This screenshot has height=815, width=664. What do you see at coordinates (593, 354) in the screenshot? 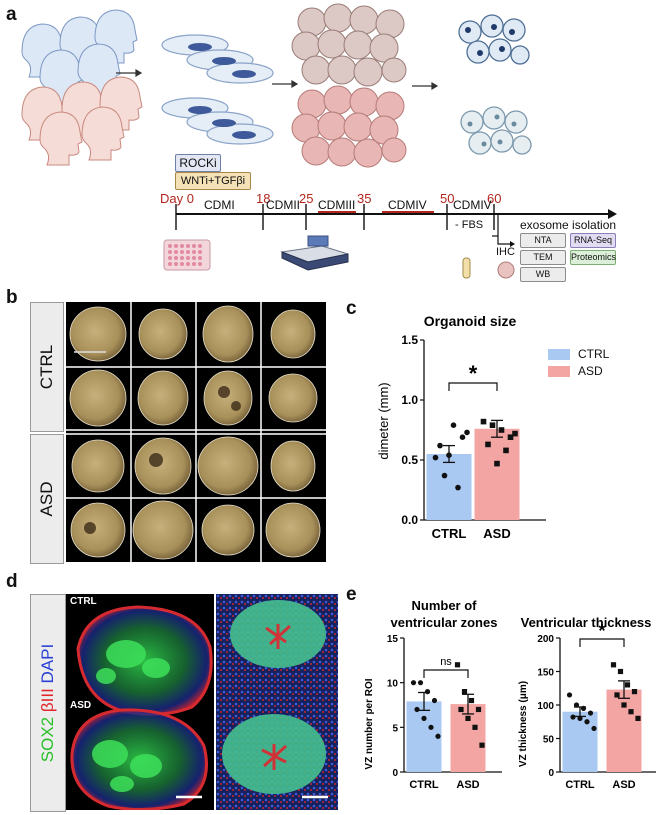
I see `legend-text-ctrl: CTRL` at bounding box center [593, 354].